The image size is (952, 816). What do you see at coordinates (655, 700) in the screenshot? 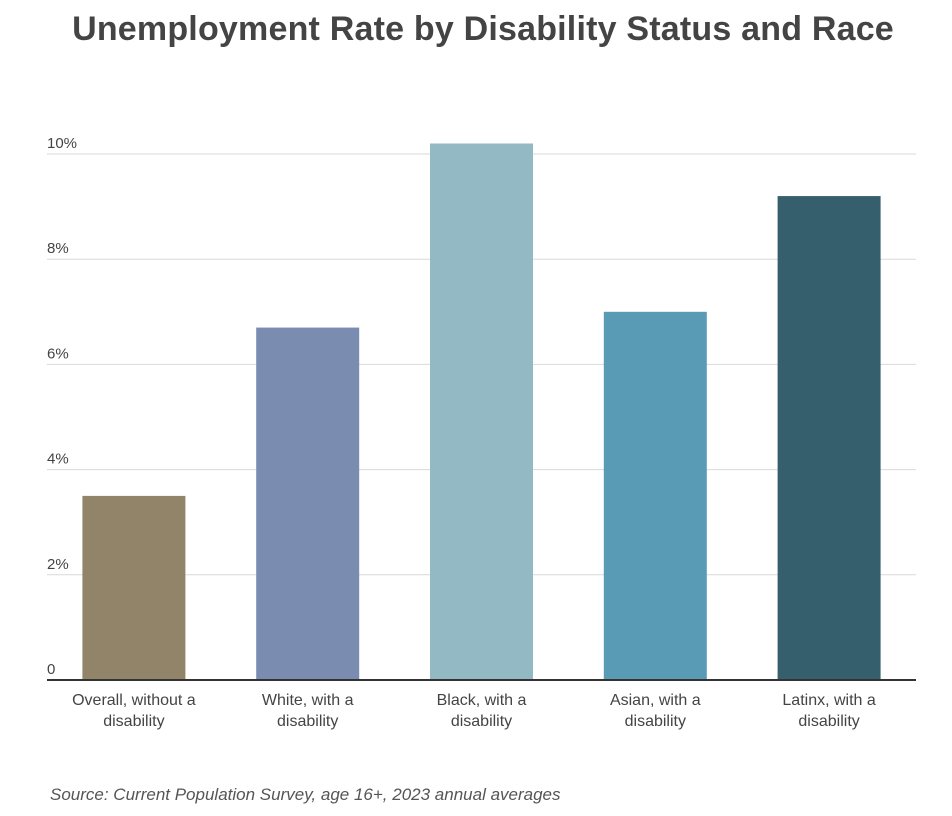
I see `x-tick-label: Asian, with a` at bounding box center [655, 700].